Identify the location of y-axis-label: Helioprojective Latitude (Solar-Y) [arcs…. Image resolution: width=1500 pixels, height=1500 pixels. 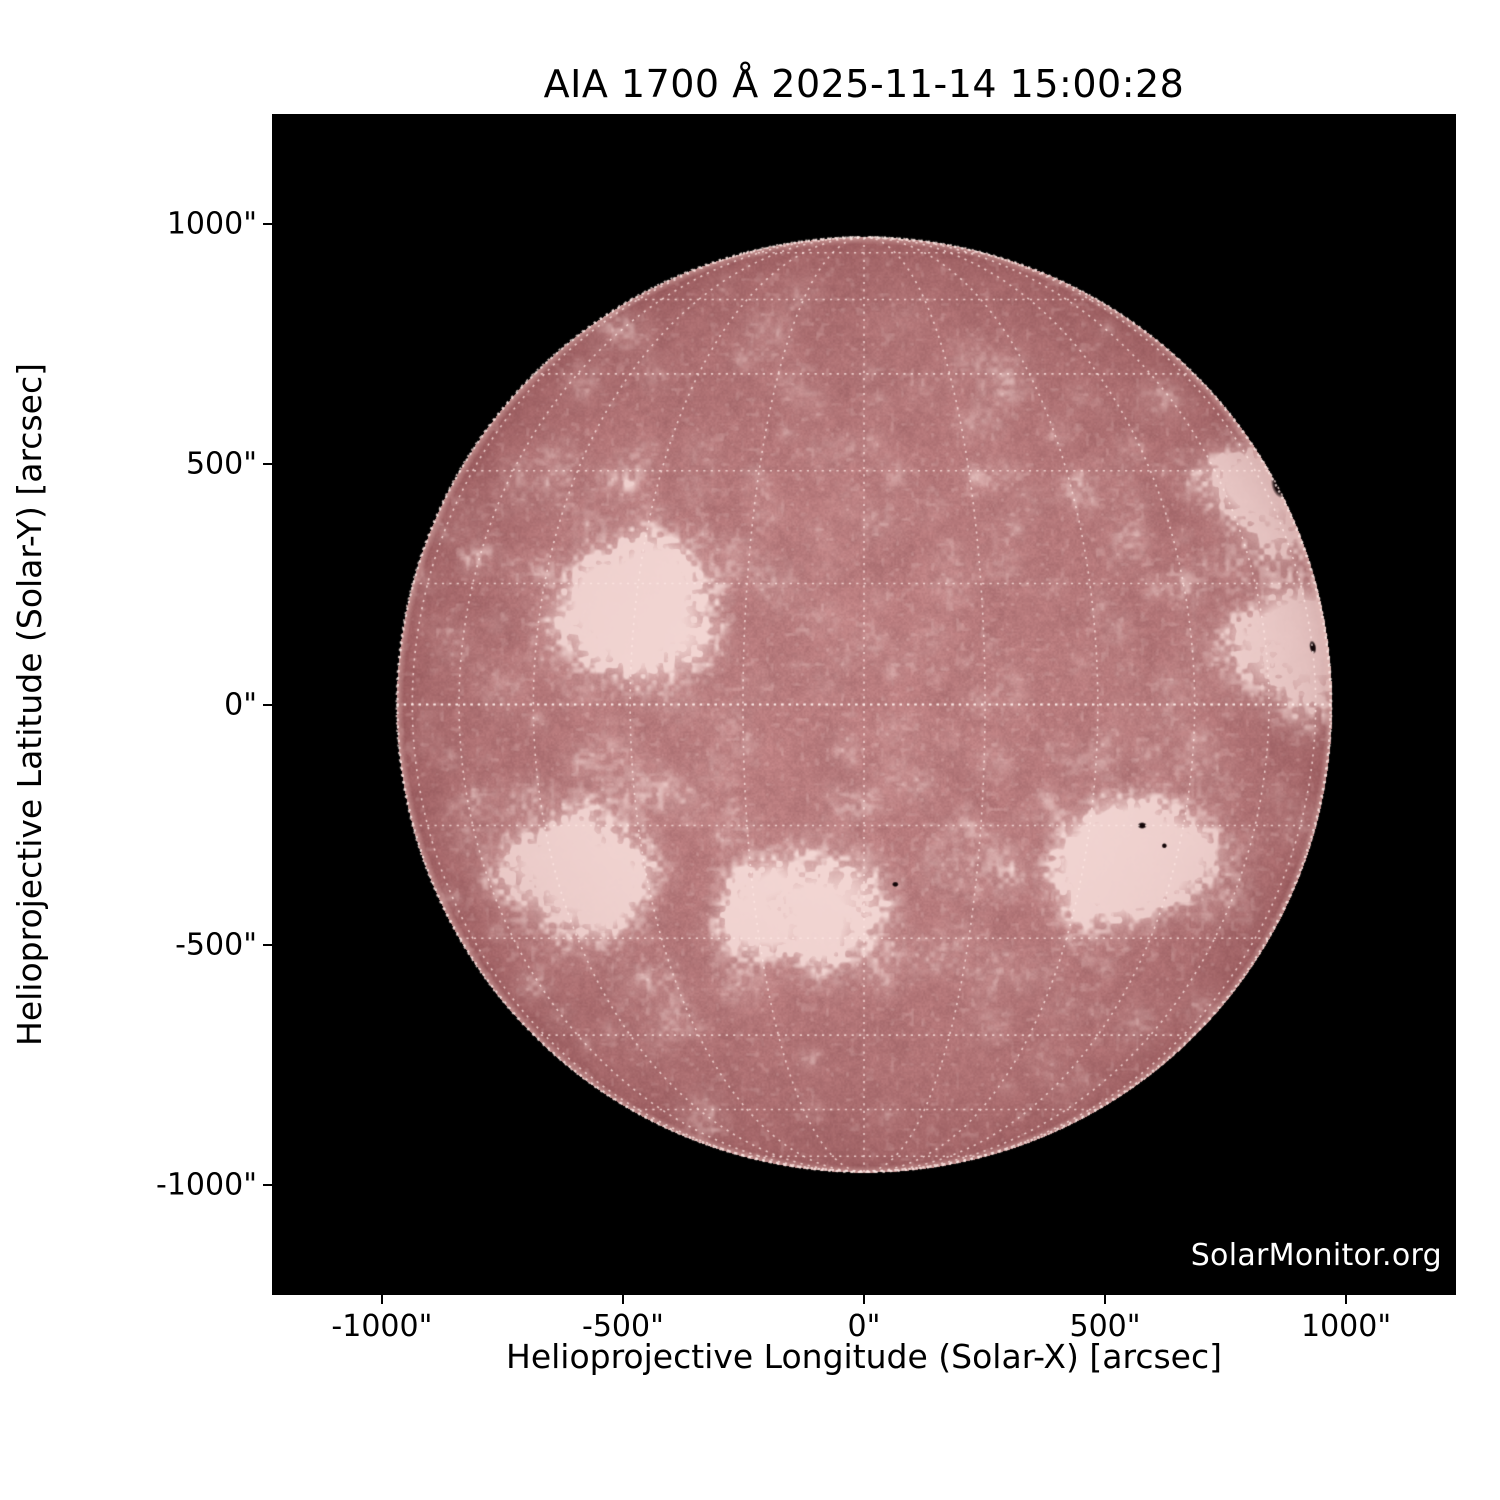
(29, 704).